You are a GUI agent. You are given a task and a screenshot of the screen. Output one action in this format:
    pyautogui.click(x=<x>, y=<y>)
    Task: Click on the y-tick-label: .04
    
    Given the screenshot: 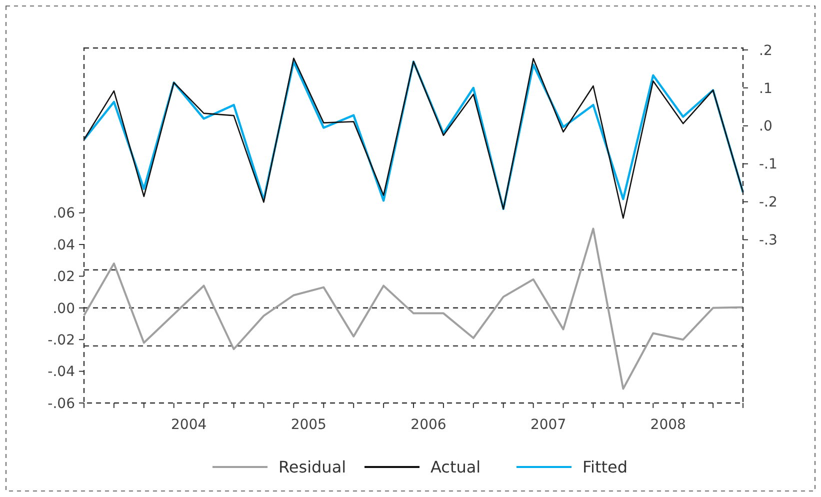 What is the action you would take?
    pyautogui.click(x=64, y=245)
    